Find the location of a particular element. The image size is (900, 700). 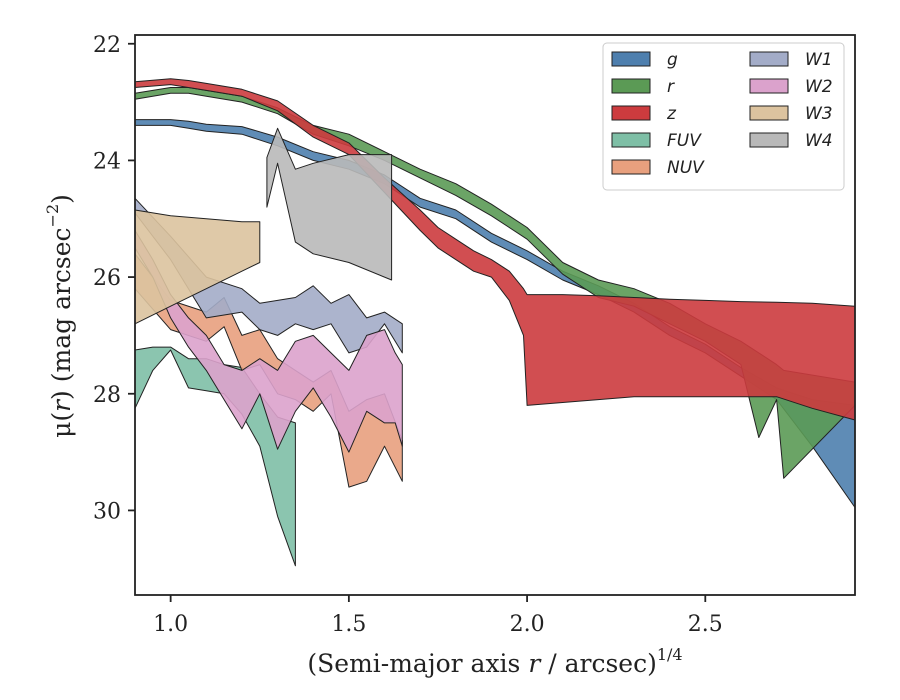

x-tick-label: 2.5 is located at coordinates (705, 624).